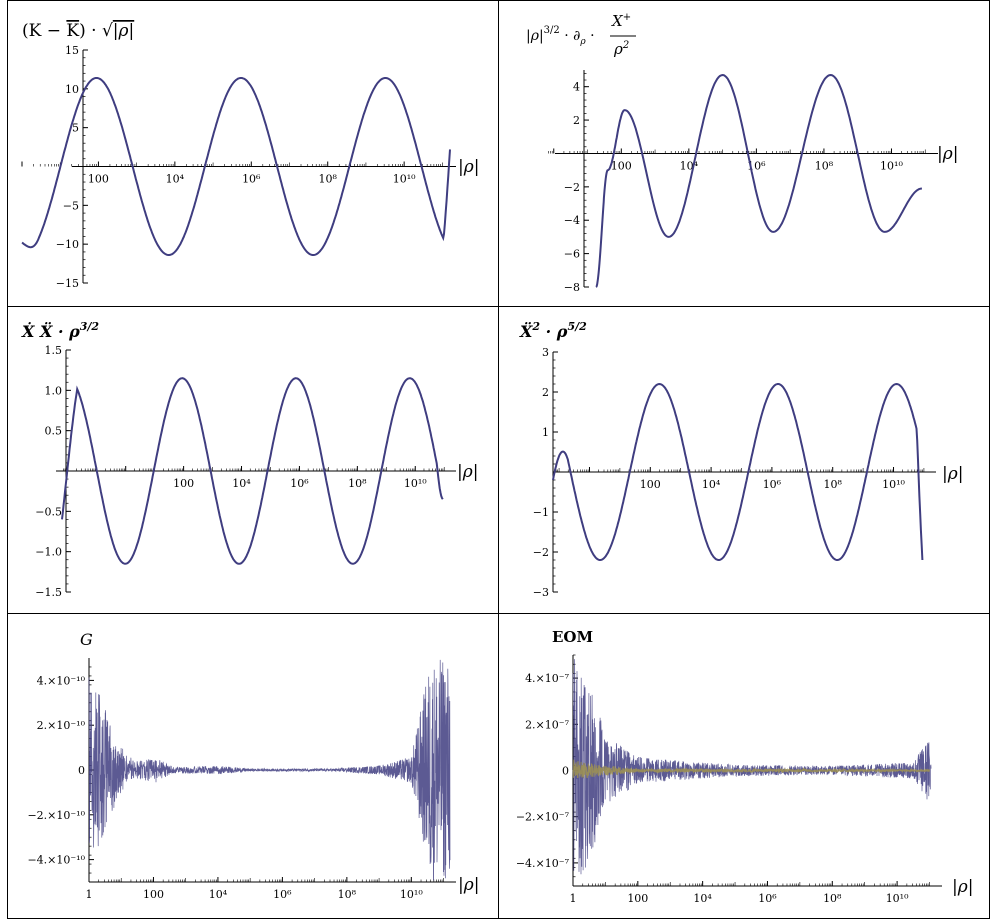  Describe the element at coordinates (60, 330) in the screenshot. I see `panel-title: Ẋ Ẍ · ρ3/2` at that location.